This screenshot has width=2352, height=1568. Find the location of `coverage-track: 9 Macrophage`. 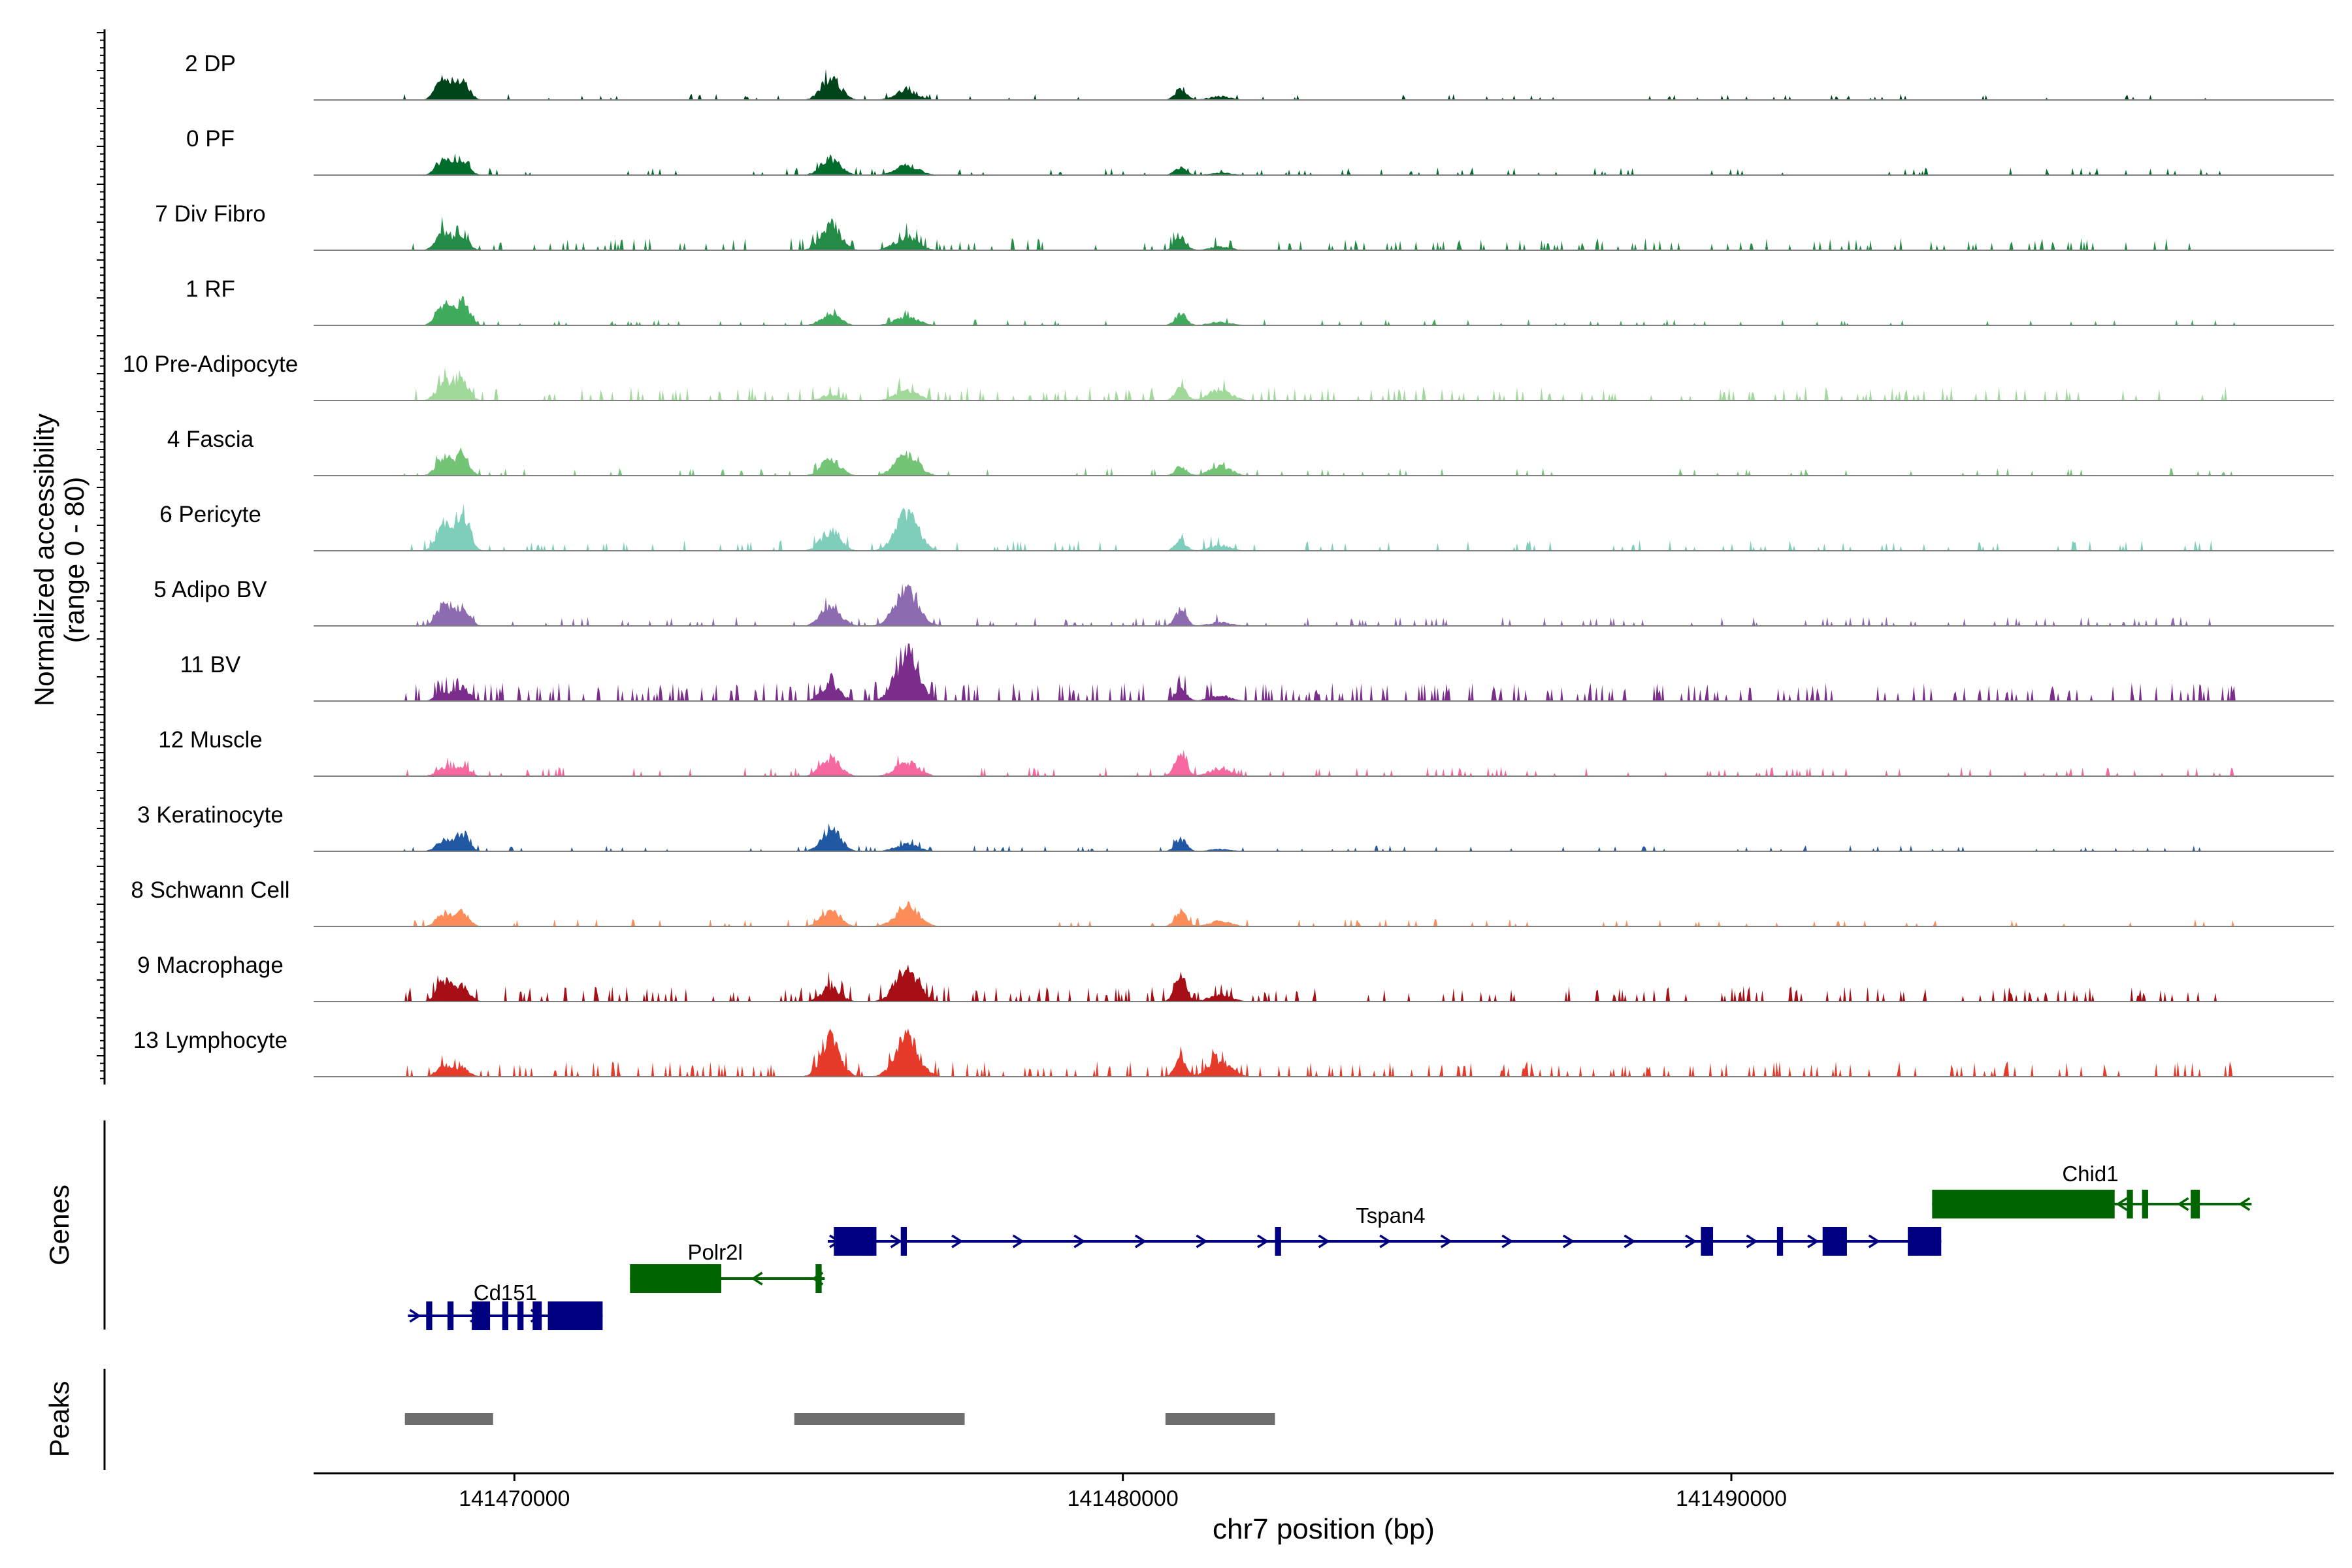

coverage-track: 9 Macrophage is located at coordinates (1235, 977).